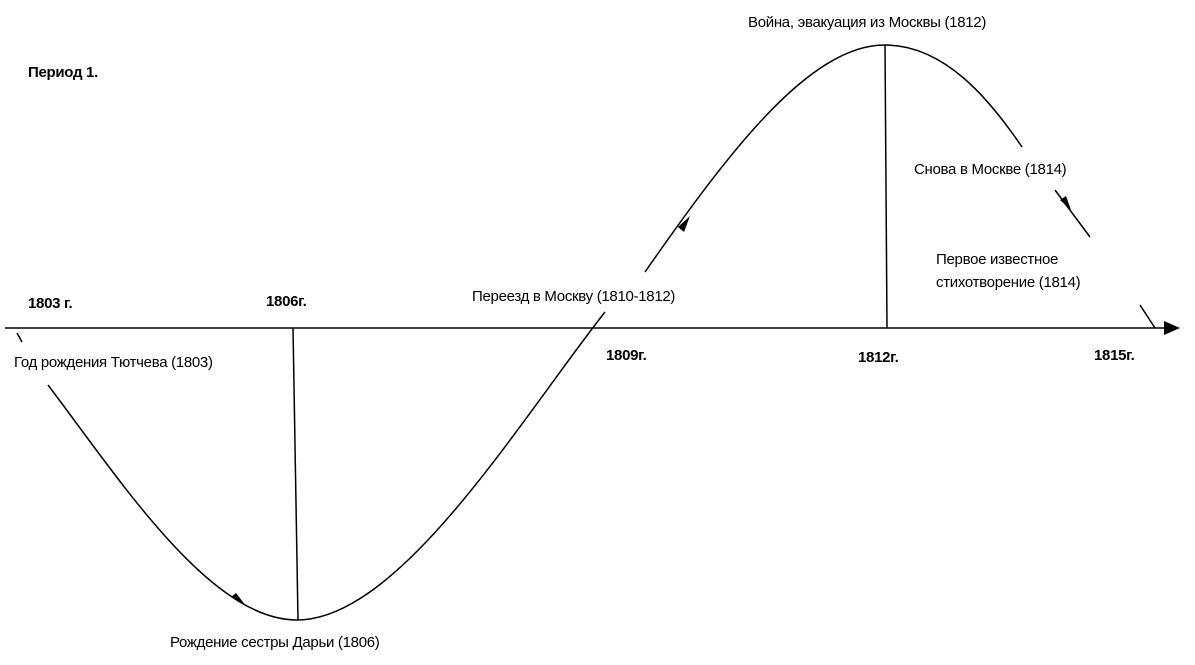 The width and height of the screenshot is (1195, 665). I want to click on event-label: Война, эвакуация из Москвы (1812), so click(867, 22).